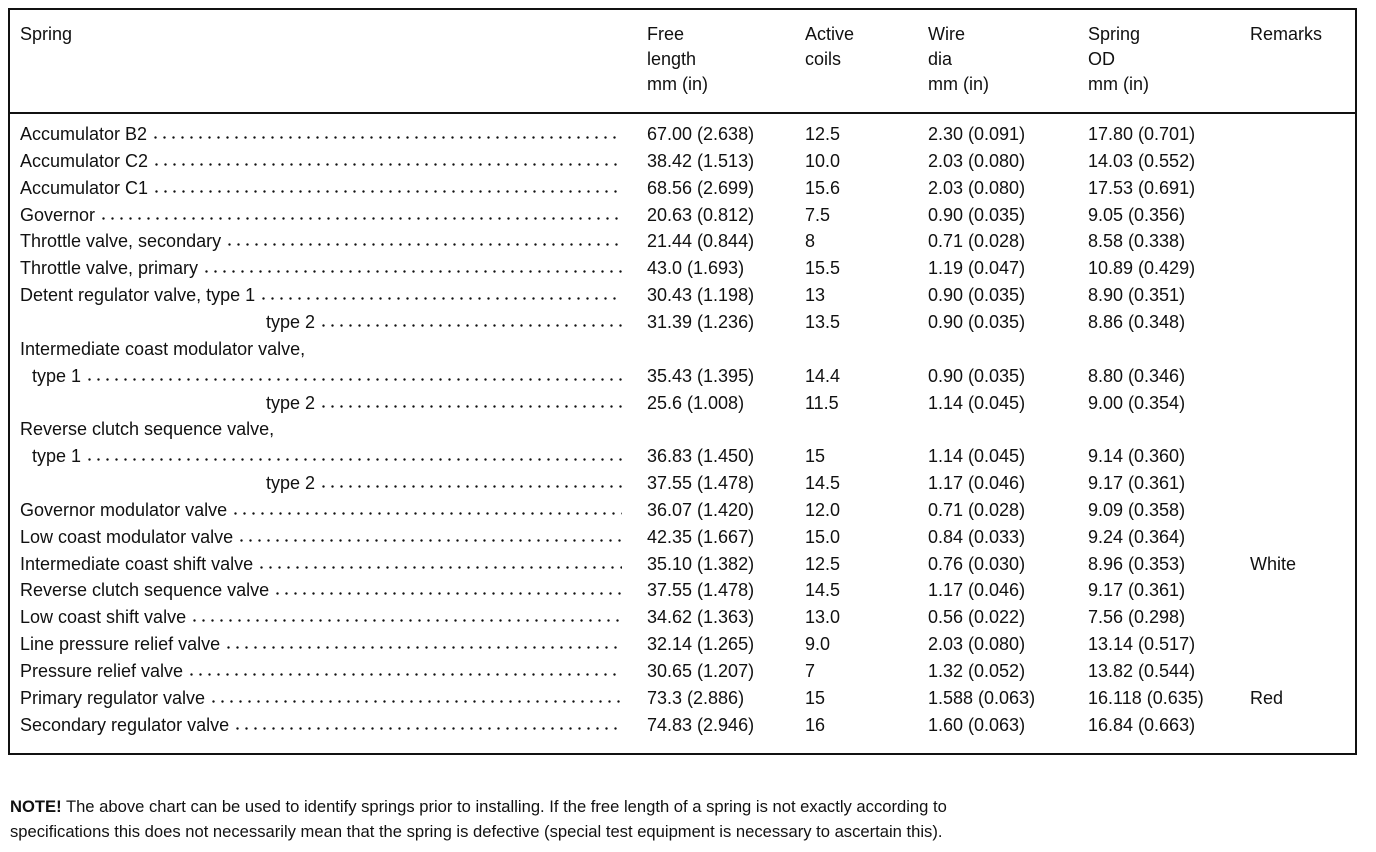 The image size is (1376, 852). I want to click on table-cell: Red, so click(1267, 697).